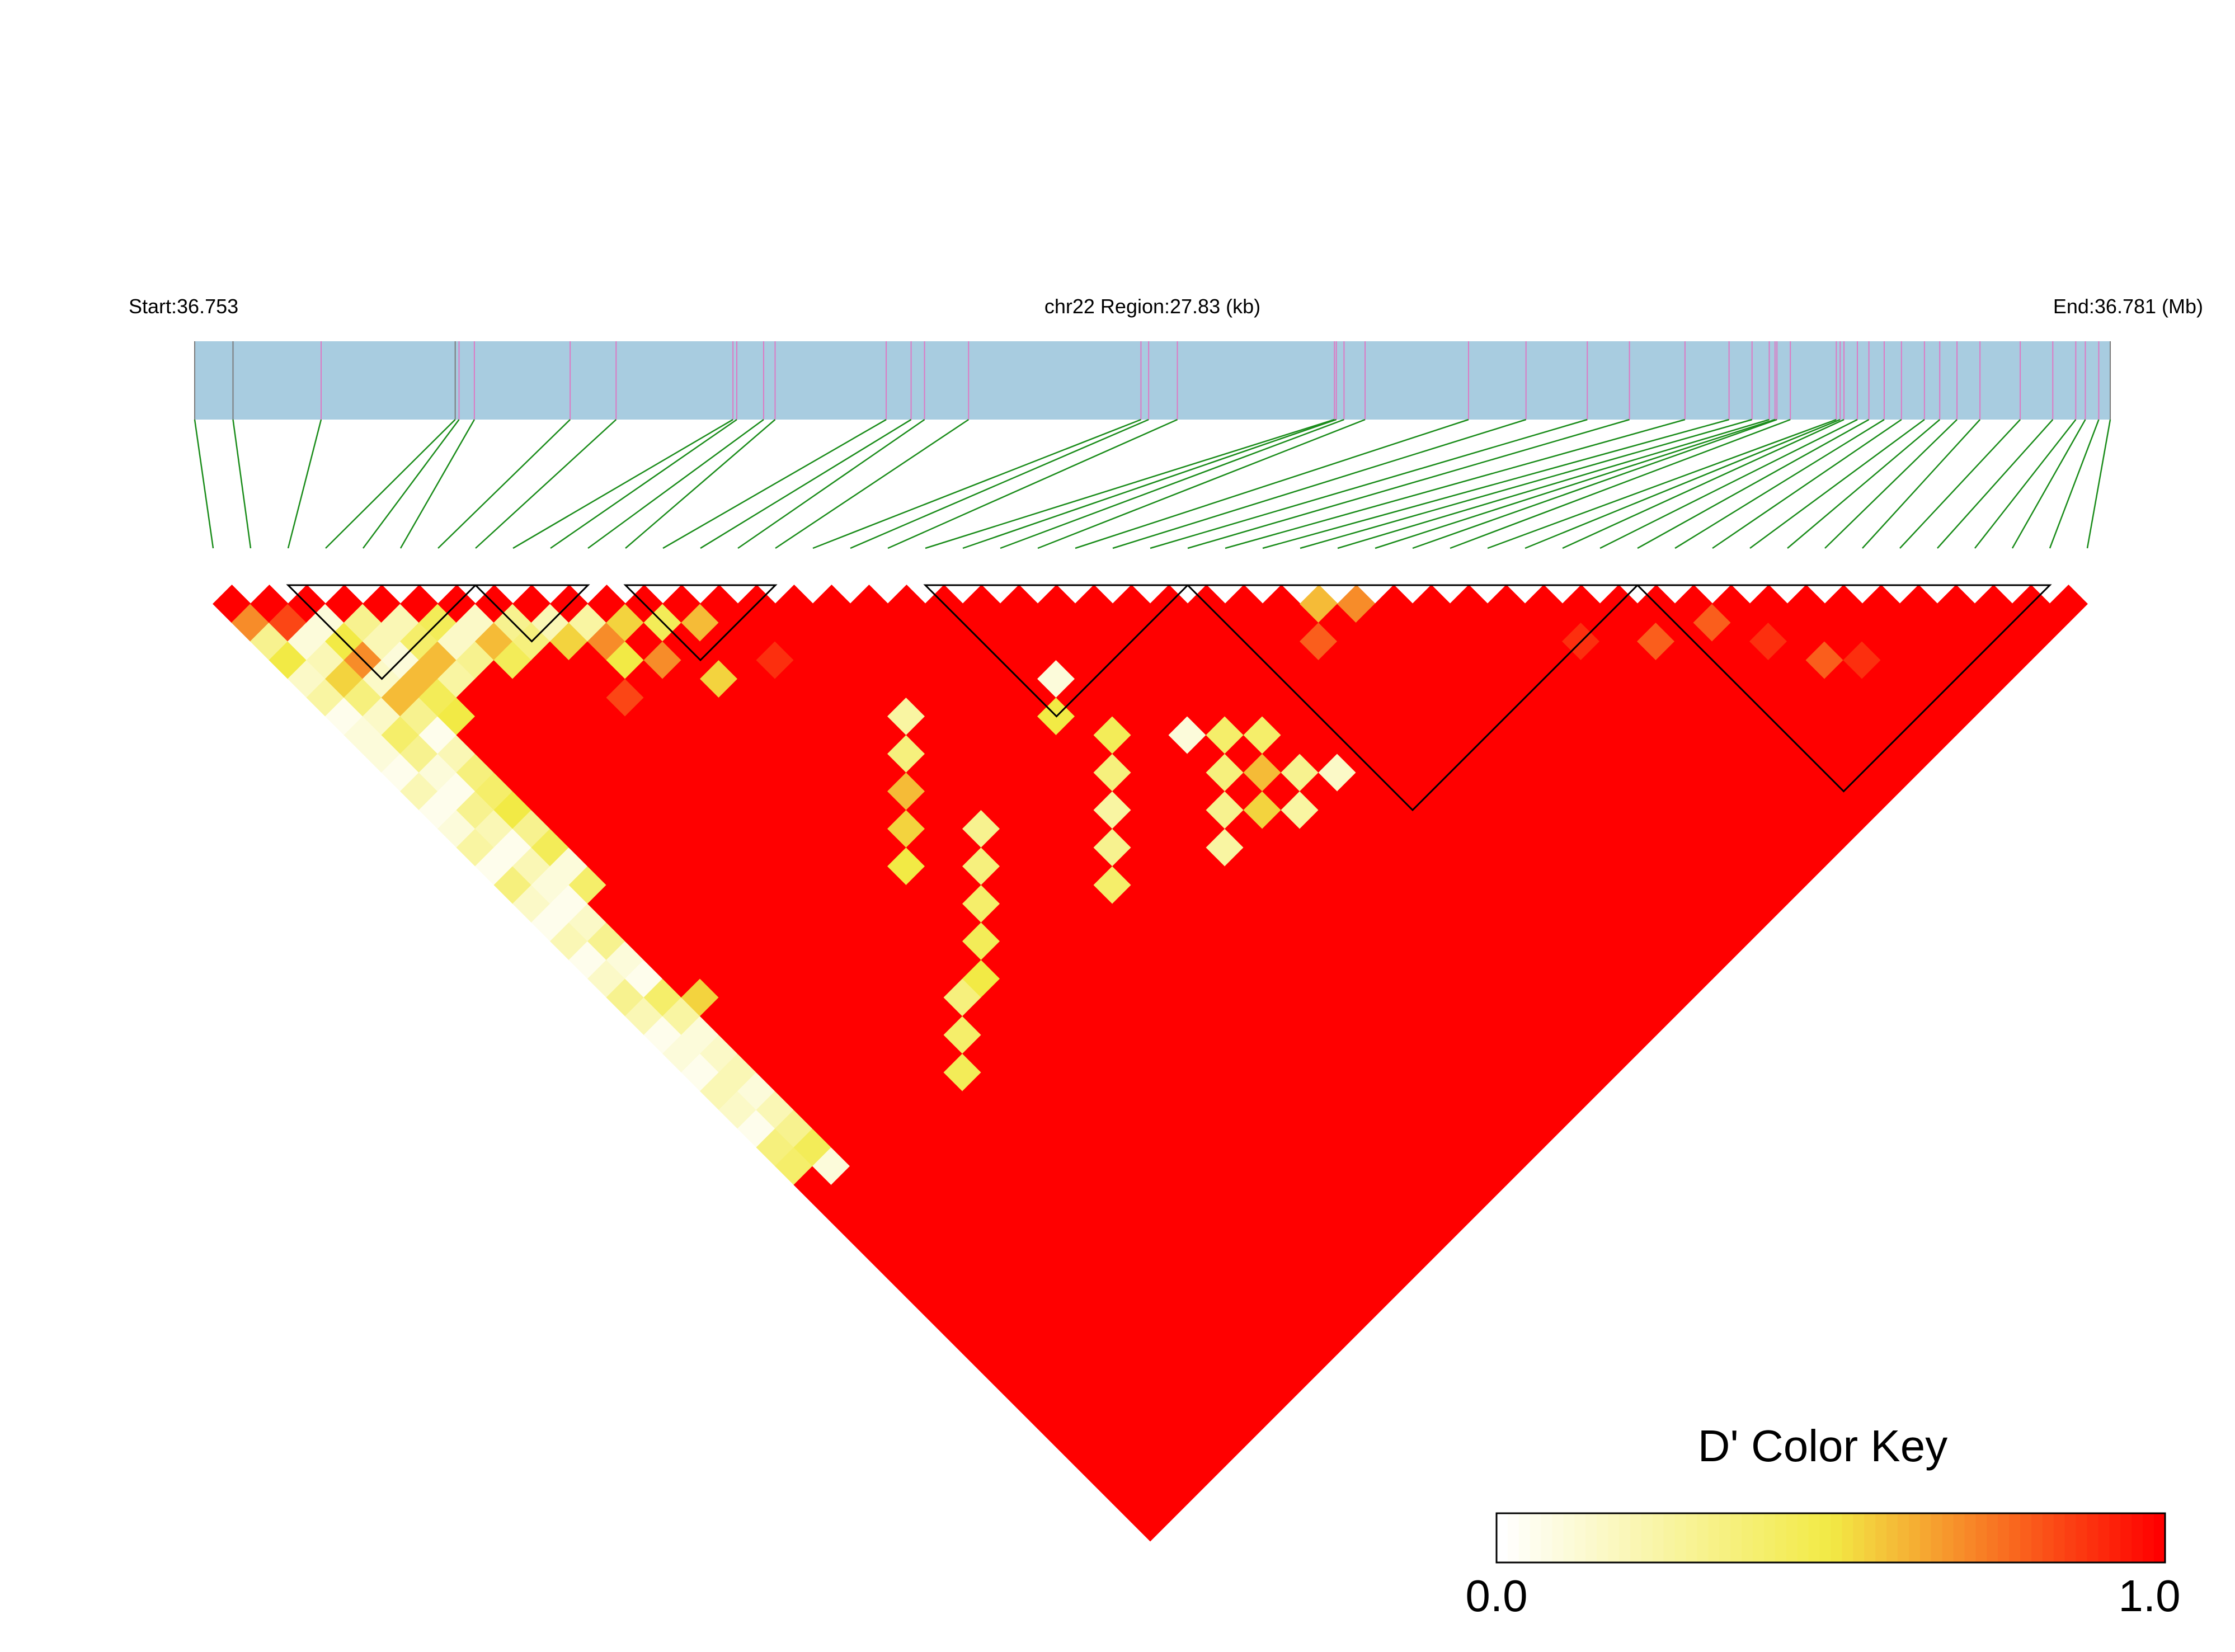  I want to click on ld-block-outlines, so click(1169, 698).